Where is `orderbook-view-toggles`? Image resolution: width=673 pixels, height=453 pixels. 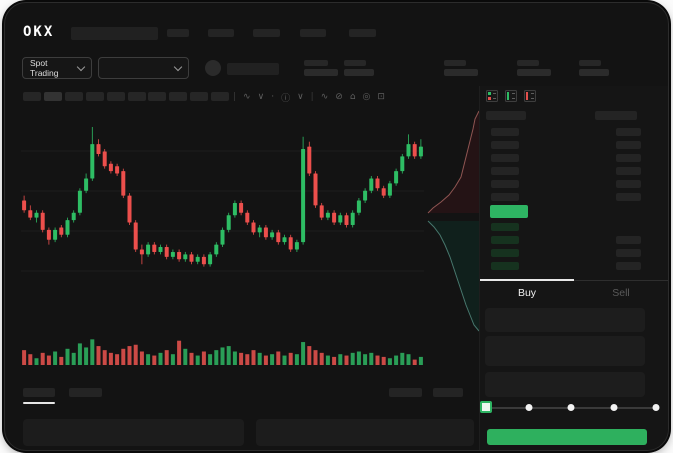 orderbook-view-toggles is located at coordinates (511, 96).